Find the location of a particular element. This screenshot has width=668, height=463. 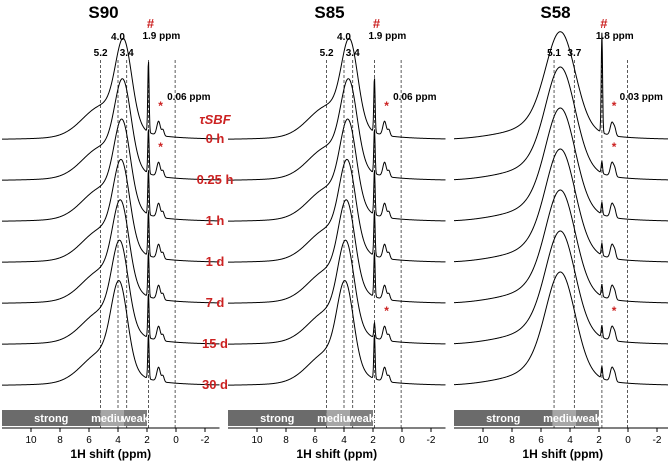

time-label: 0.25 h is located at coordinates (215, 179).